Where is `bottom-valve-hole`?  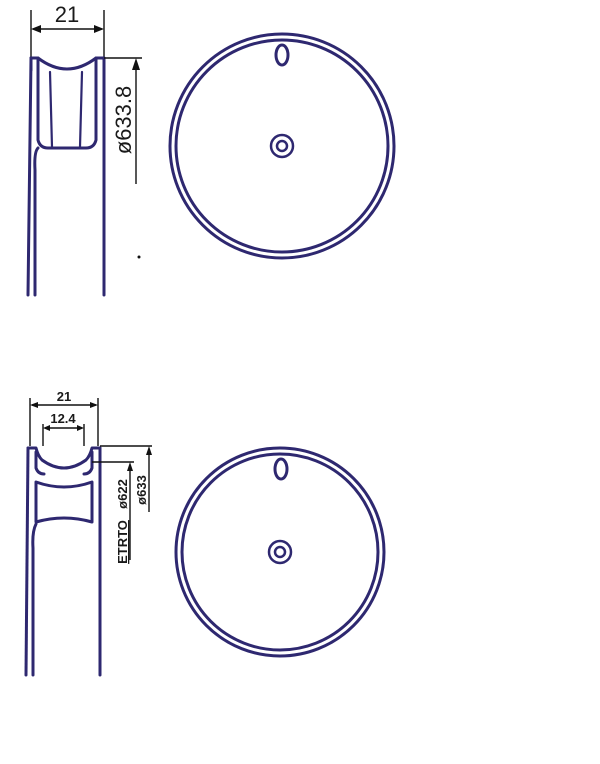
bottom-valve-hole is located at coordinates (281, 469).